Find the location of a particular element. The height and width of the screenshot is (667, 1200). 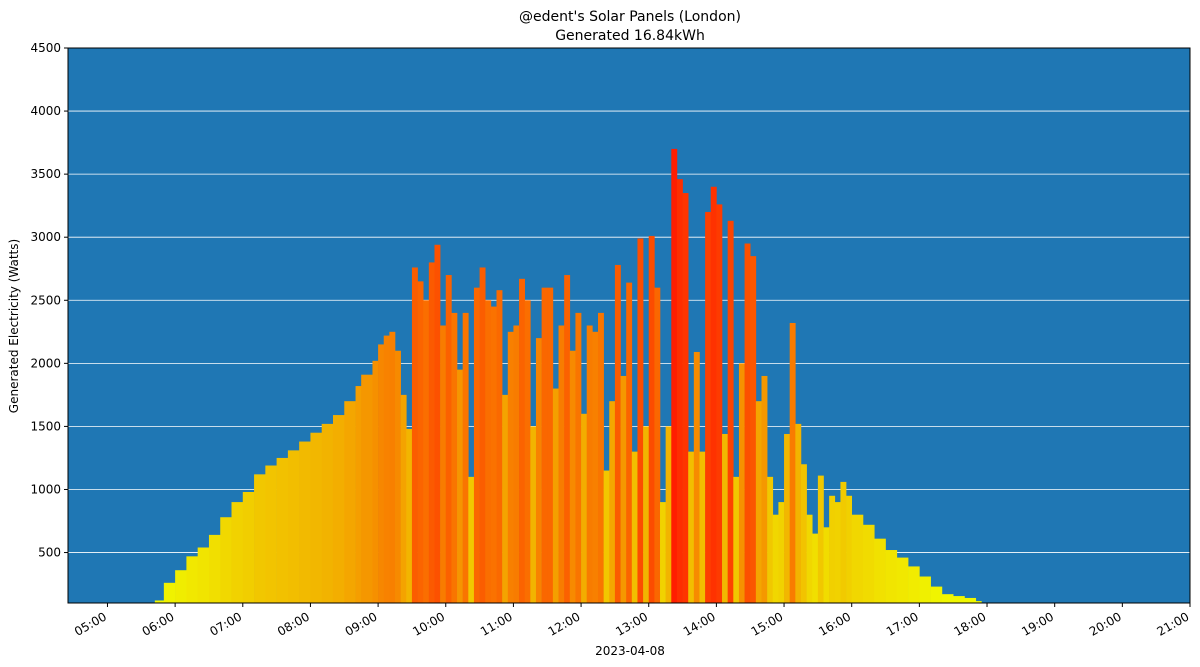

y-tick-label: 4000 is located at coordinates (45, 111).